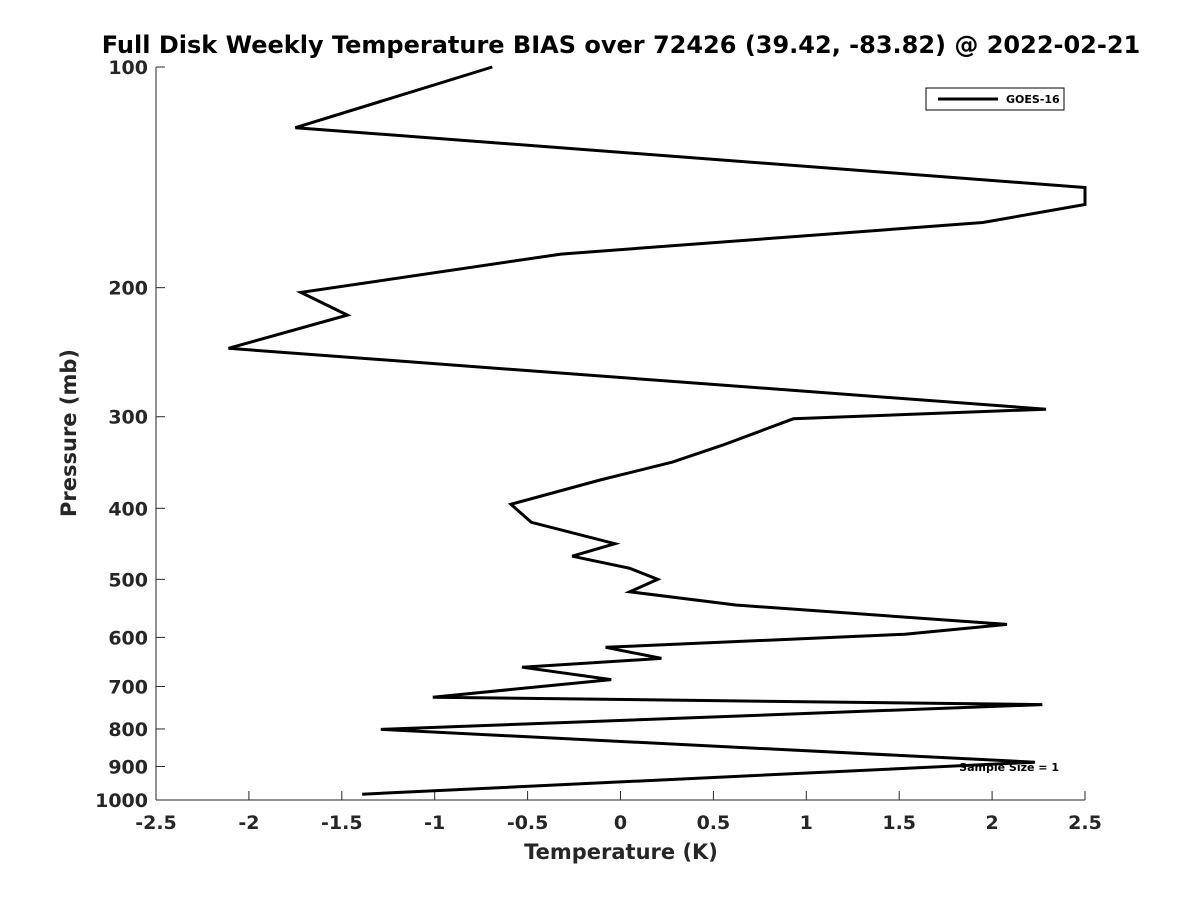 This screenshot has width=1200, height=900. Describe the element at coordinates (1009, 767) in the screenshot. I see `sample-size-annotation: Sample Size = 1` at that location.